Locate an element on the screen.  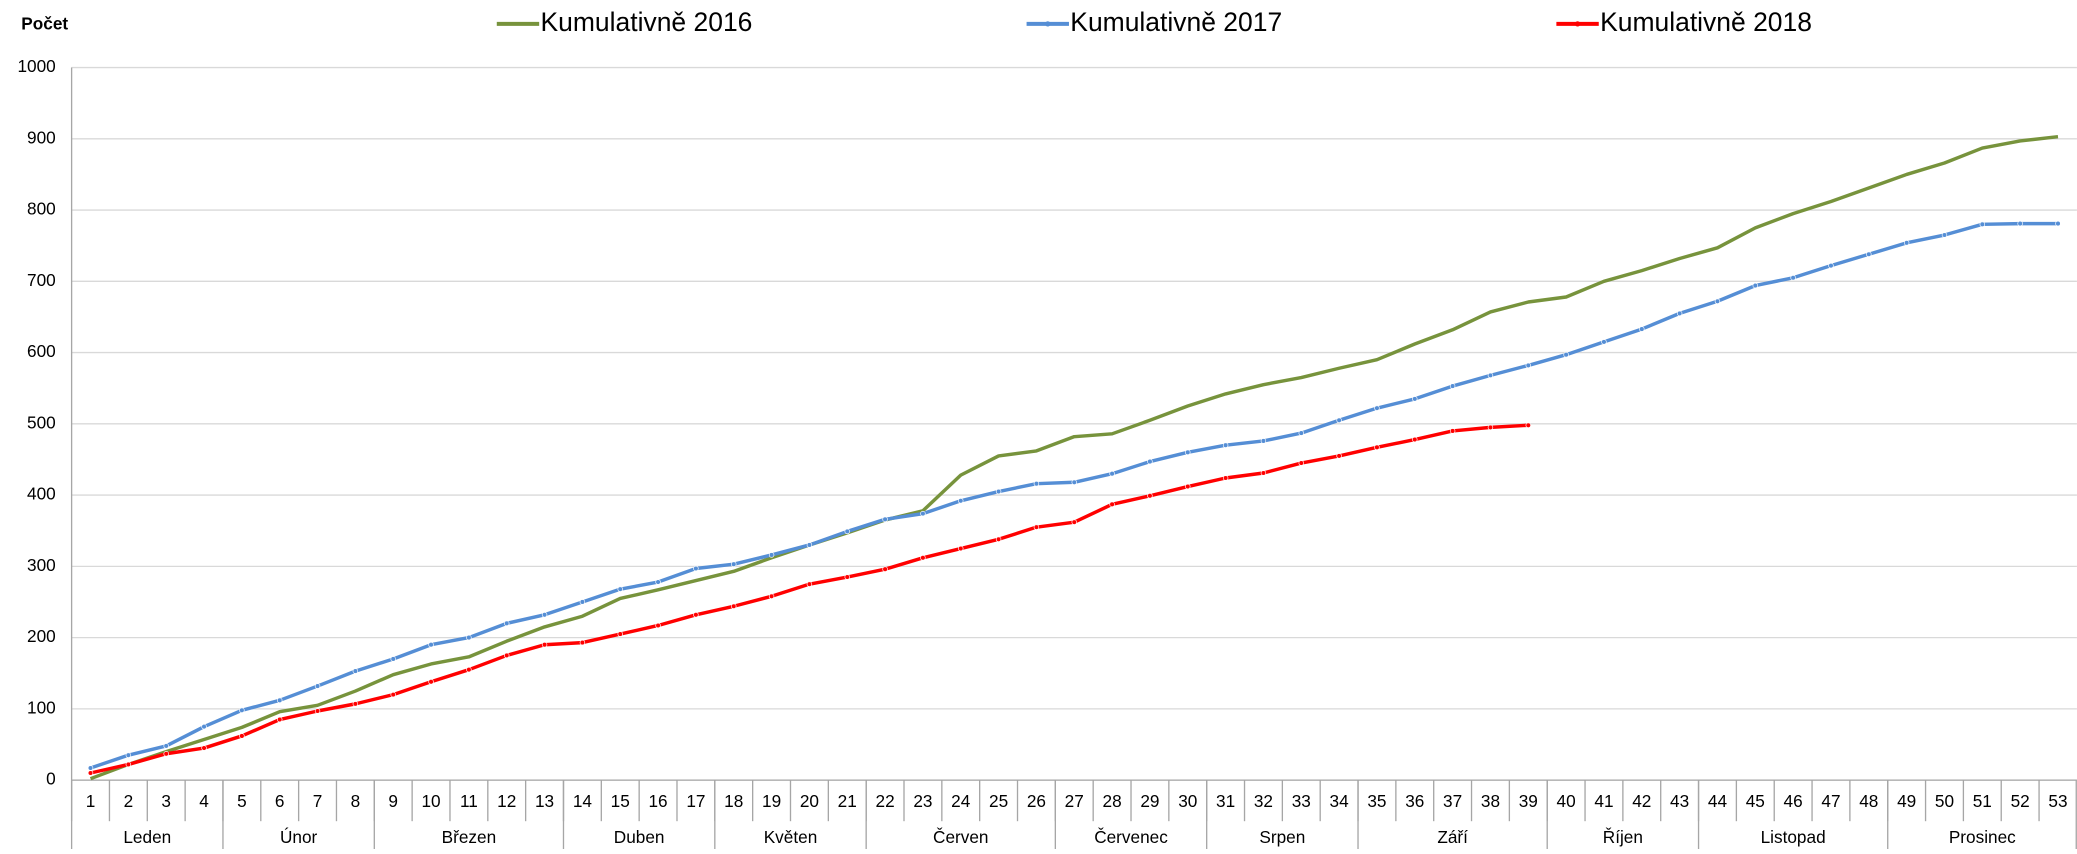
y-tick-label: 300 is located at coordinates (41, 565).